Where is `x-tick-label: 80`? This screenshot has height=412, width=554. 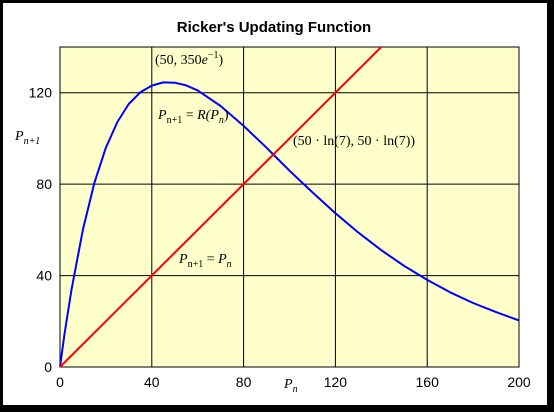 x-tick-label: 80 is located at coordinates (244, 382).